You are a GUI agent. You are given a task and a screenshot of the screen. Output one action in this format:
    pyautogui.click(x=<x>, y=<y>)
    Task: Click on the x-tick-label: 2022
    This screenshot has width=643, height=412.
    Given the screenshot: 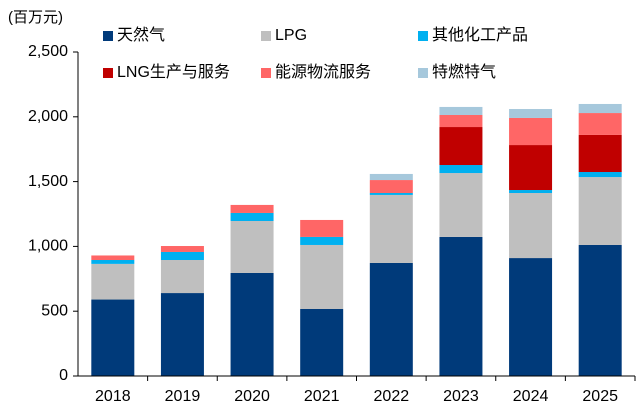 What is the action you would take?
    pyautogui.click(x=392, y=396)
    